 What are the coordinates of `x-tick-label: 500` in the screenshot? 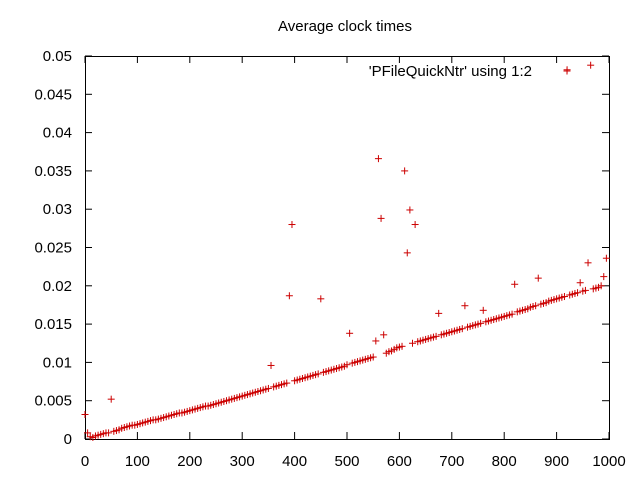 It's located at (346, 461).